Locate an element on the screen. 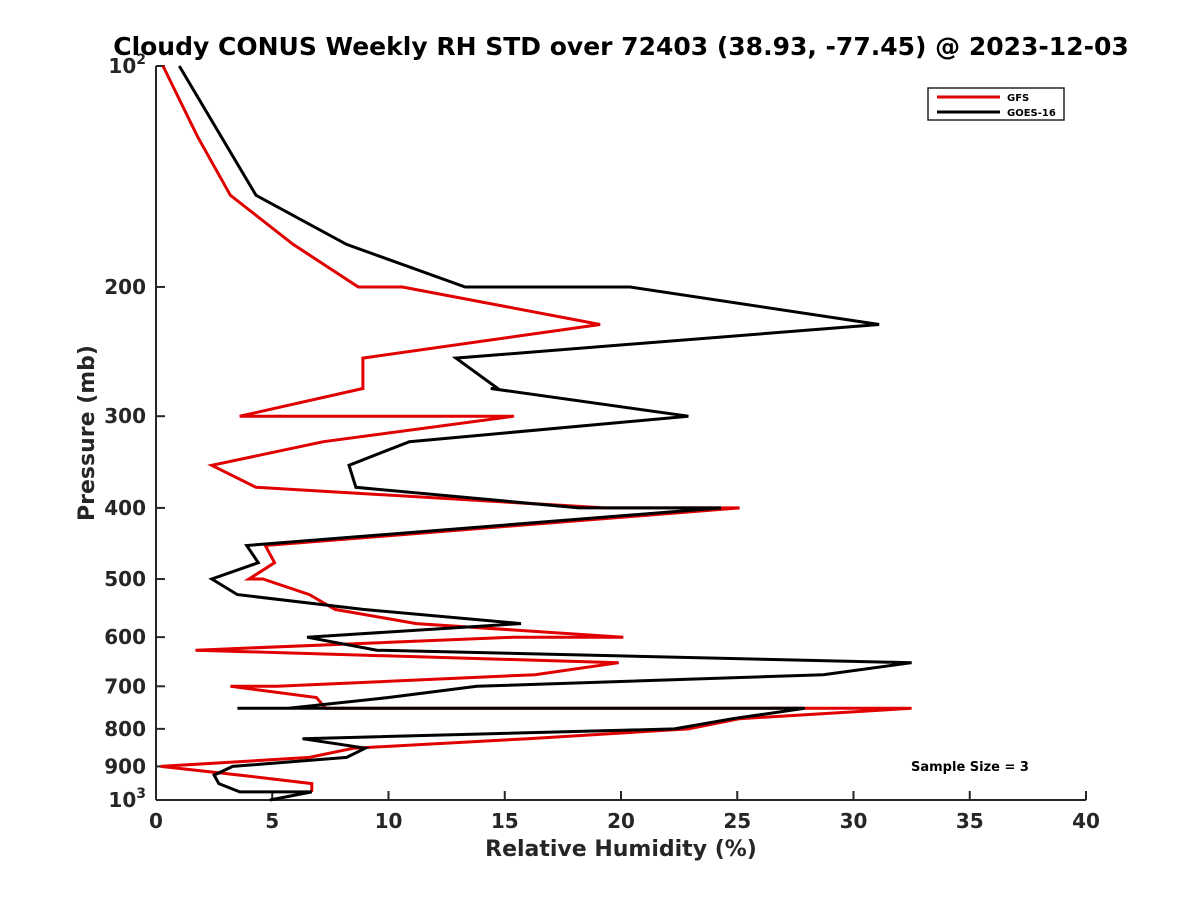 The width and height of the screenshot is (1200, 900). y-tick-exponent: 2 is located at coordinates (141, 60).